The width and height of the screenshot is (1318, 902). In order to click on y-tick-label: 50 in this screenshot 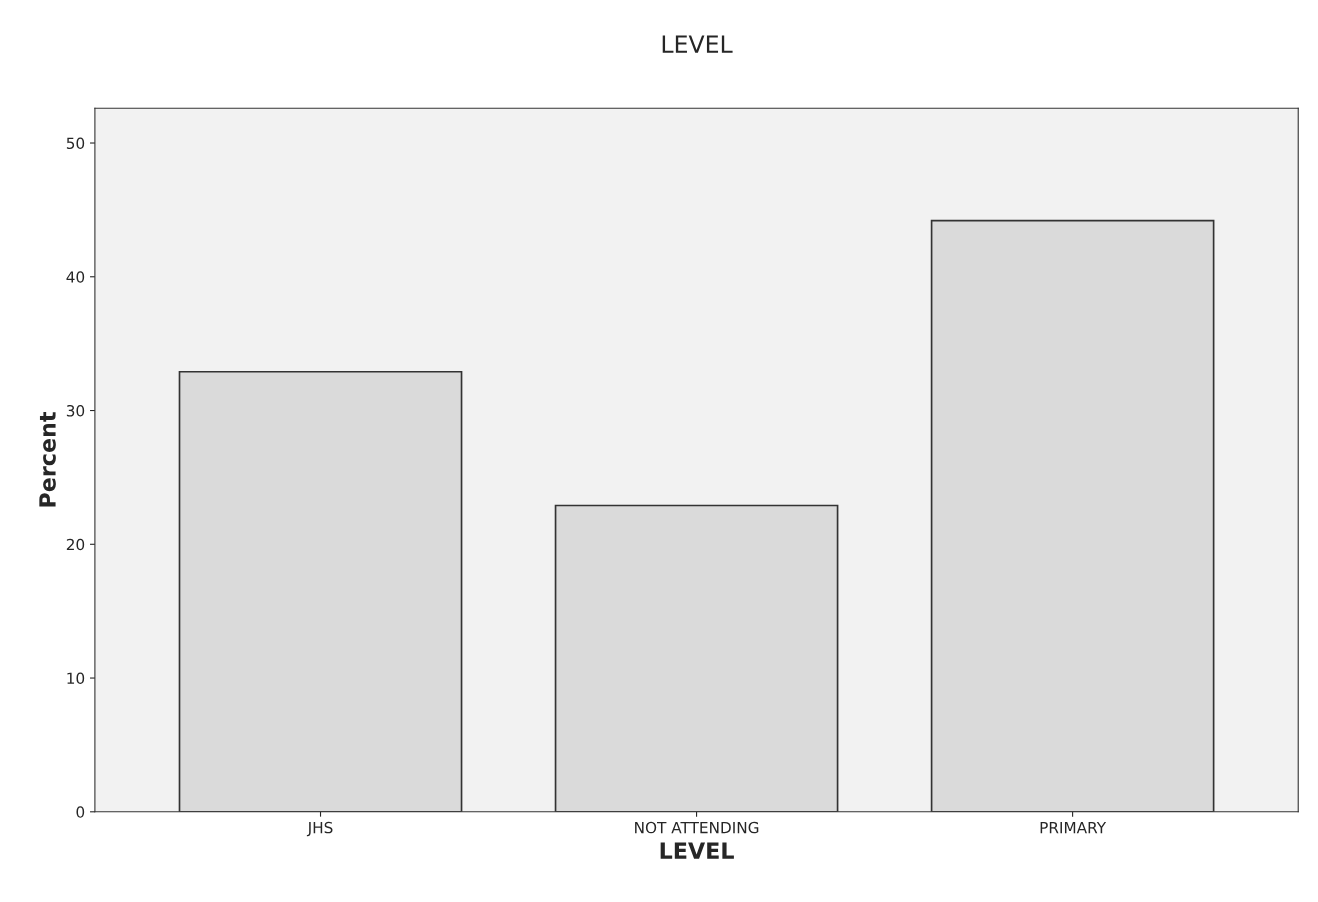, I will do `click(75, 143)`.